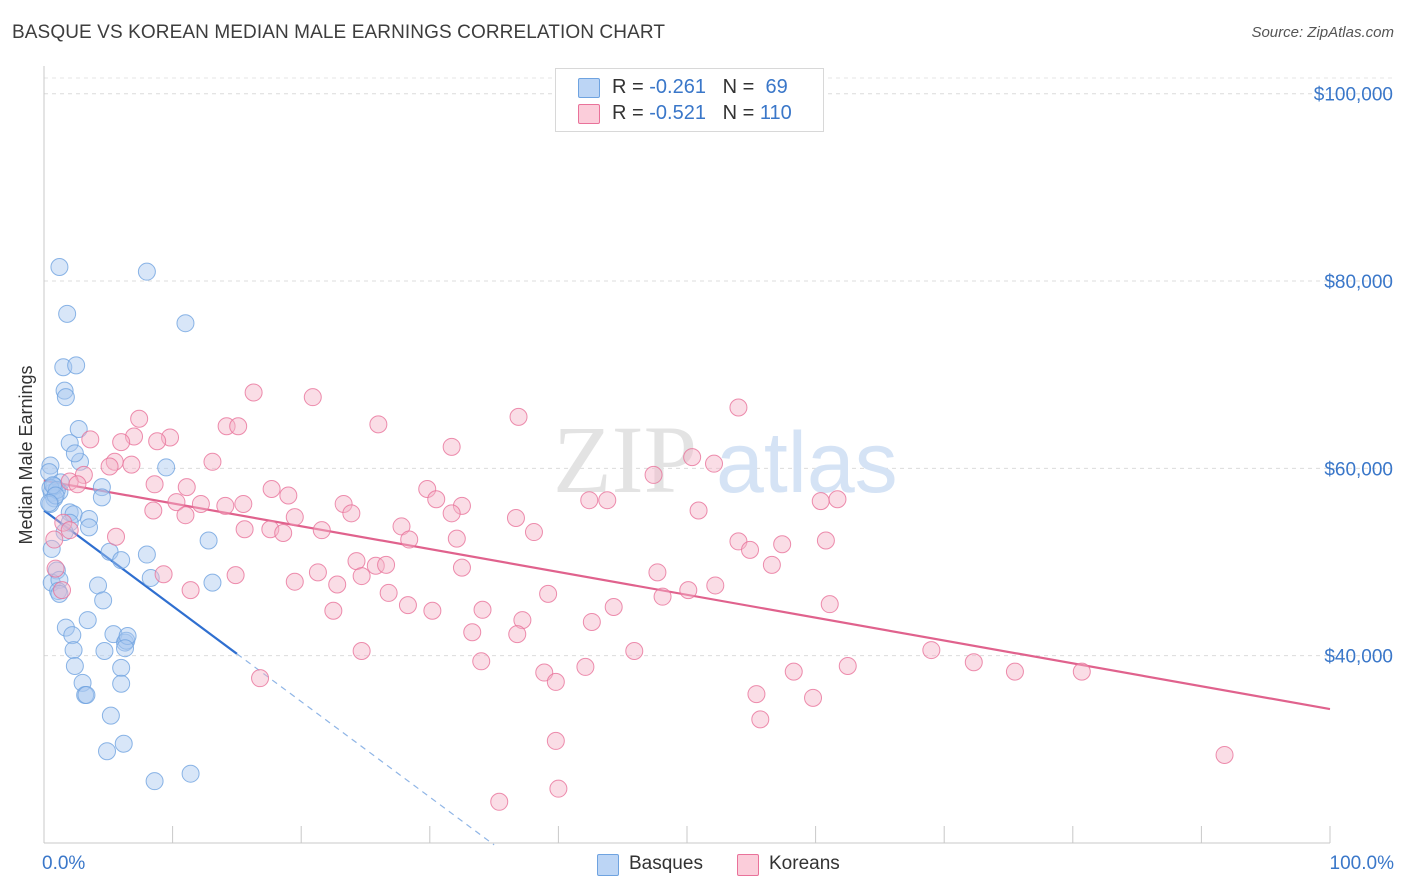 The height and width of the screenshot is (892, 1406). I want to click on y-tick-label: $60,000, so click(1358, 469).